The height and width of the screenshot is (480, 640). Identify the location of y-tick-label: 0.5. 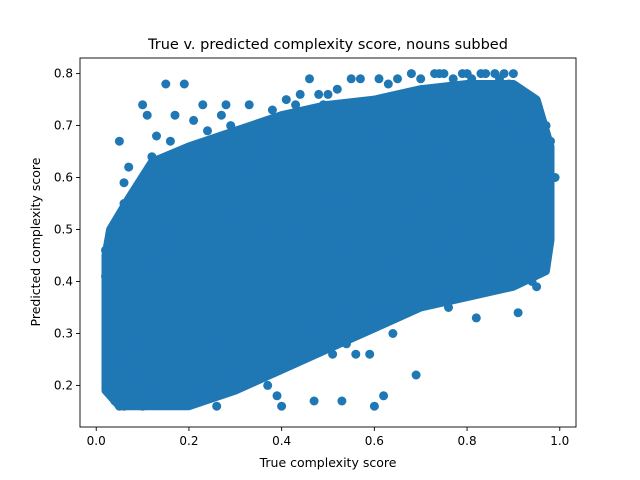
(63, 230).